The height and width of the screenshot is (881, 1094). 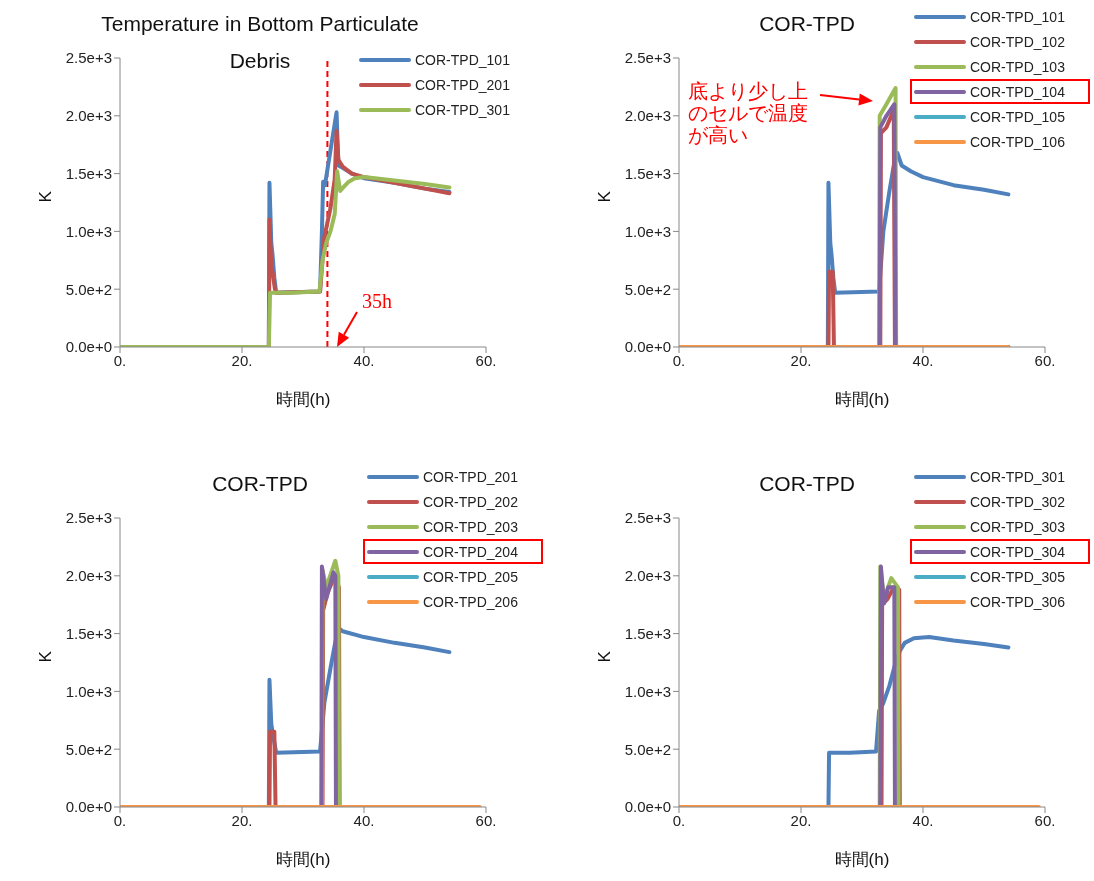 I want to click on legend-label: COR-TPD_105, so click(x=1017, y=116).